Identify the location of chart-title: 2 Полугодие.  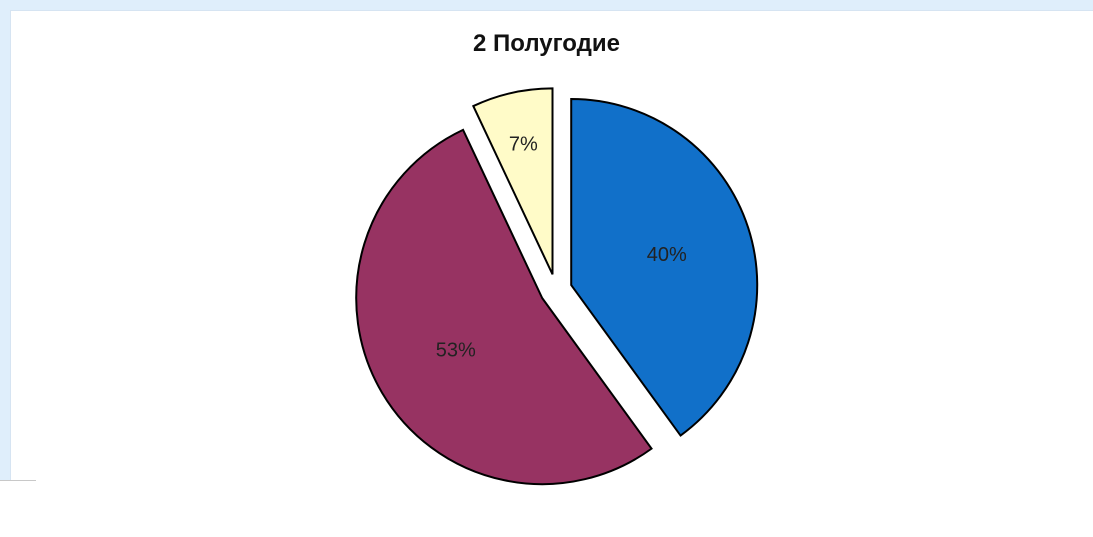
(546, 43).